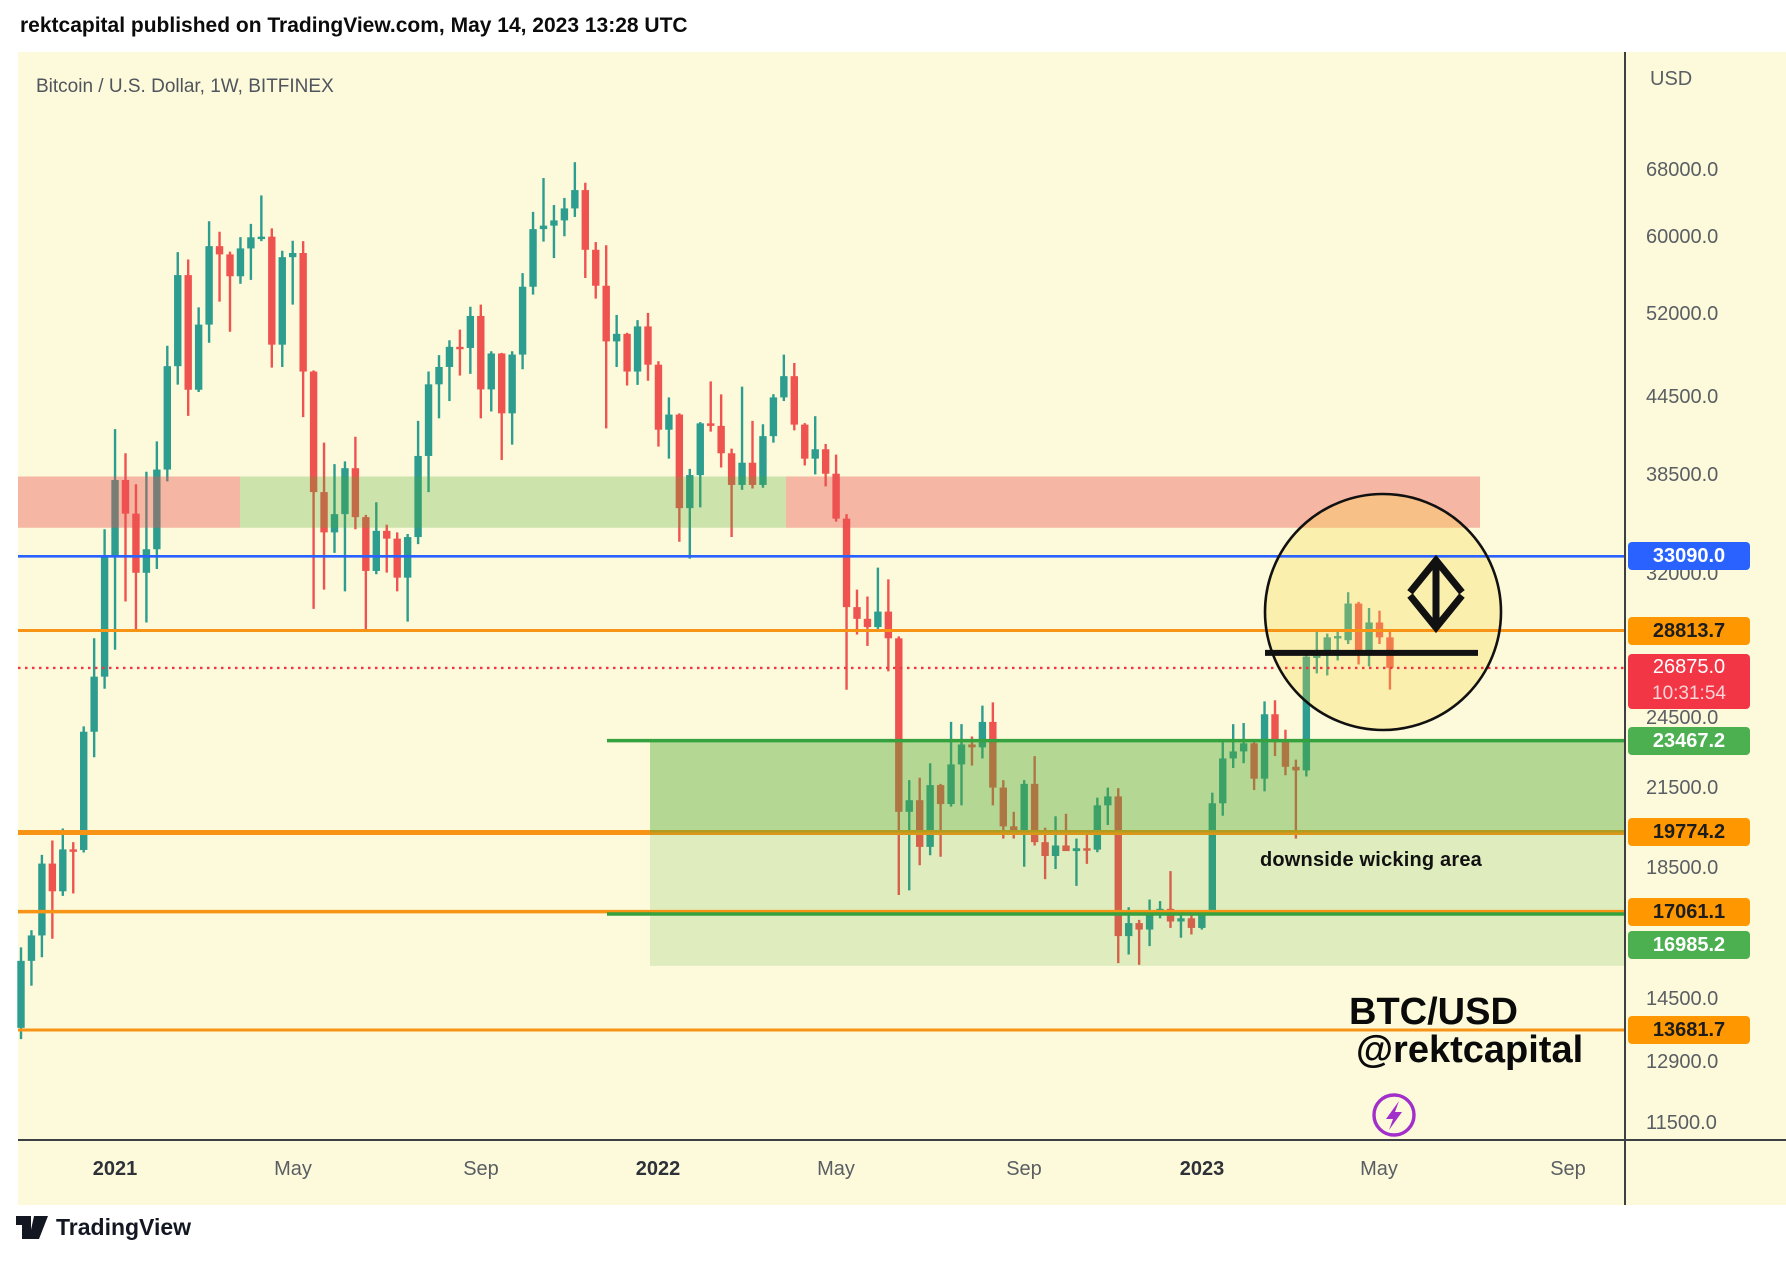 This screenshot has height=1266, width=1786. I want to click on downside-wicking-zone-light, so click(1137, 853).